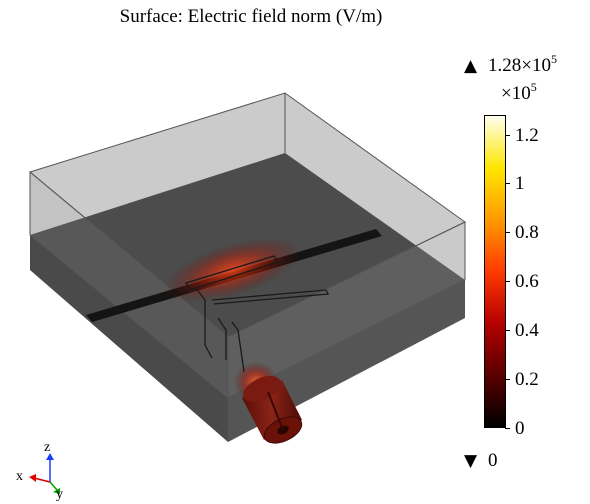 The image size is (590, 504). I want to click on colorbar-tick-label: 0.8, so click(527, 232).